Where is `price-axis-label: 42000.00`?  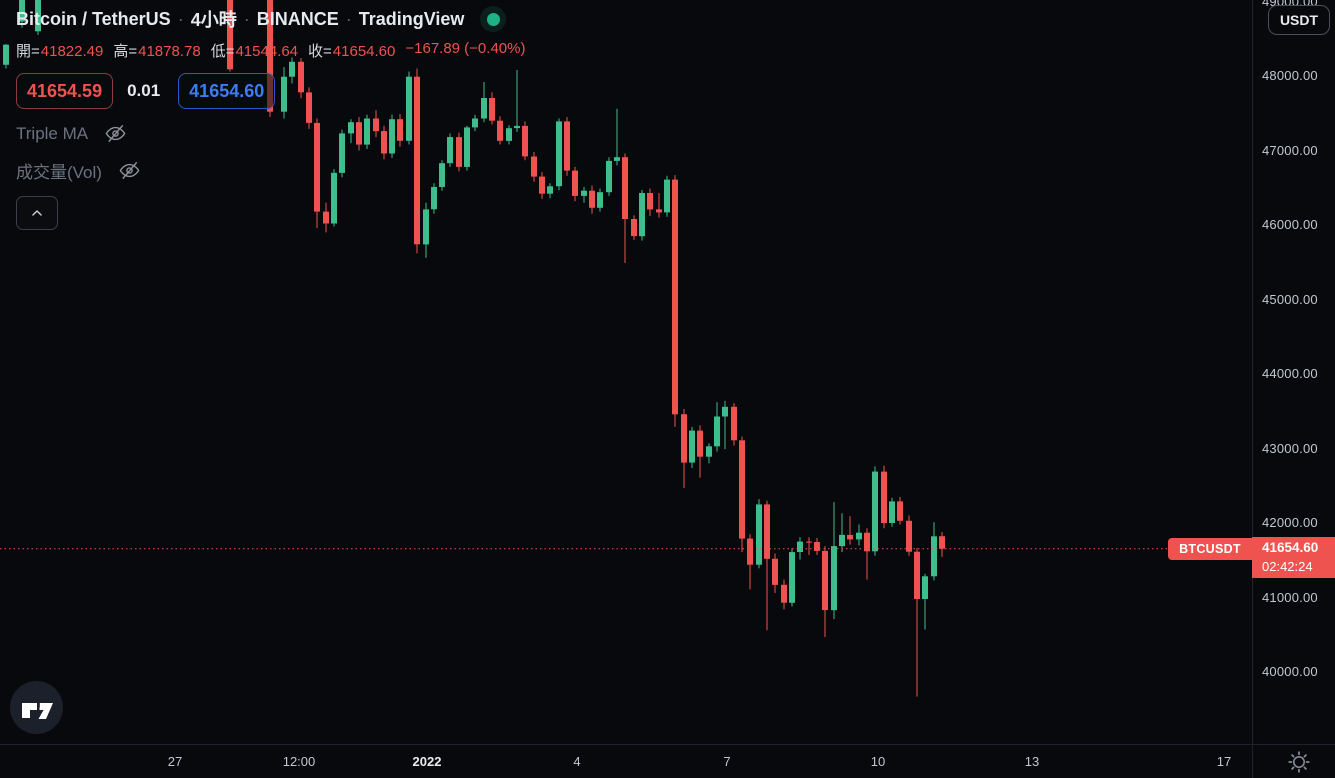
price-axis-label: 42000.00 is located at coordinates (1290, 522).